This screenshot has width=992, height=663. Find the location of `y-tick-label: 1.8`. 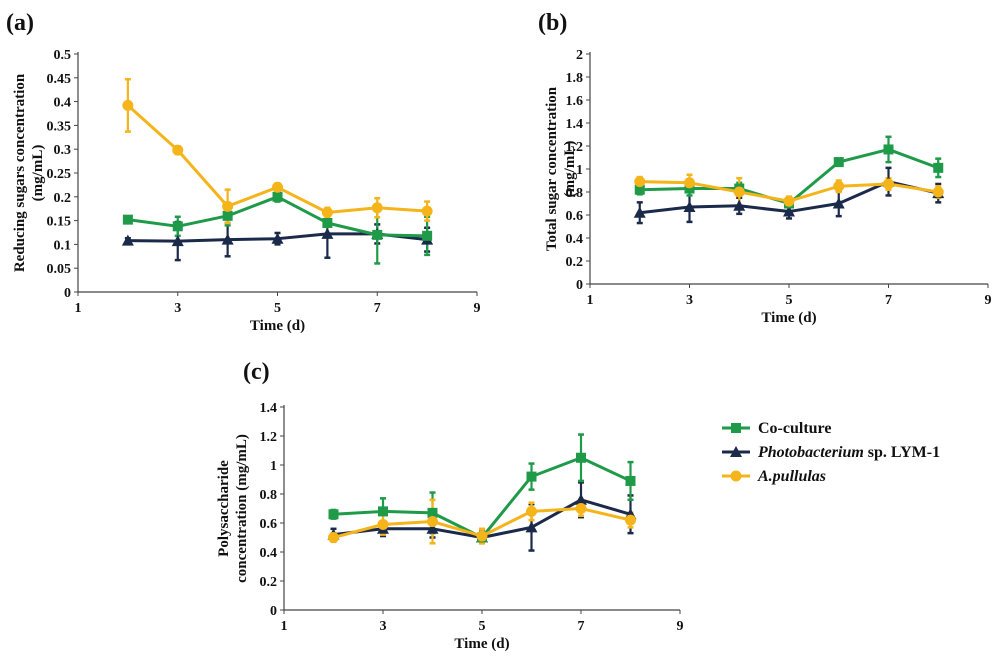

y-tick-label: 1.8 is located at coordinates (575, 78).